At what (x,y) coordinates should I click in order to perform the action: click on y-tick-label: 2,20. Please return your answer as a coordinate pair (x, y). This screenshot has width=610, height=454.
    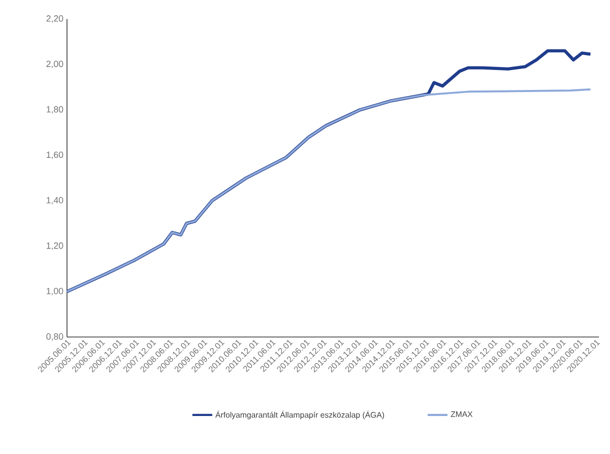
    Looking at the image, I should click on (55, 19).